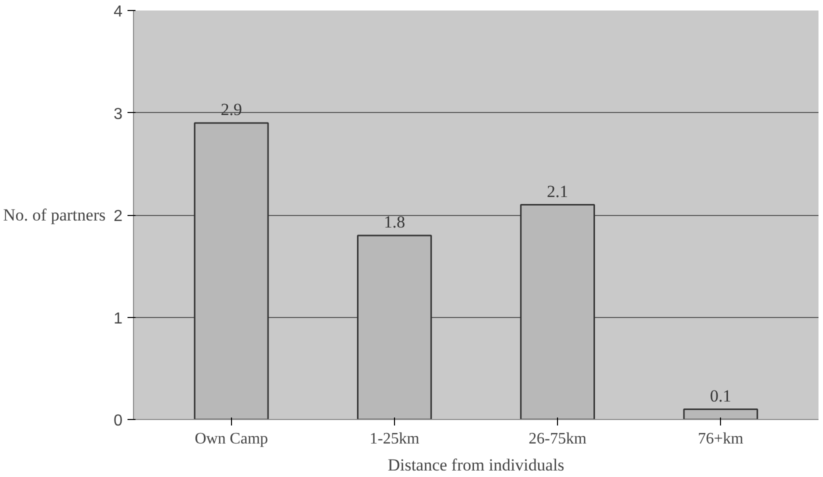  Describe the element at coordinates (395, 439) in the screenshot. I see `x-tick-label: 1-25km` at that location.